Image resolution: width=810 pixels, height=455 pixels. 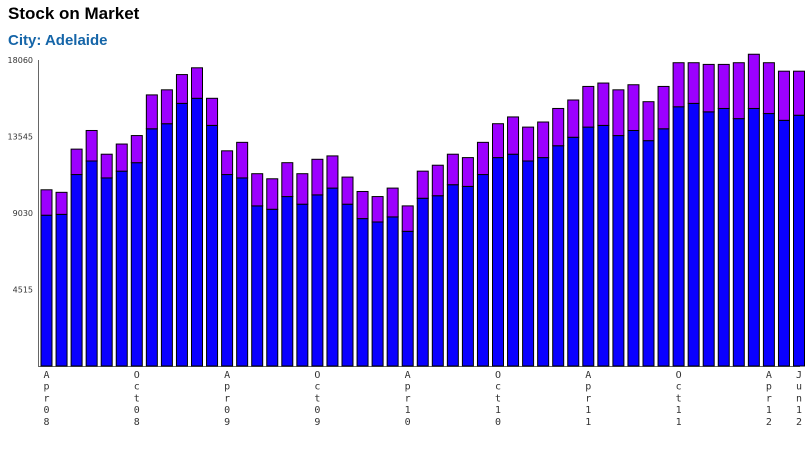 I want to click on y-tick-label: 9030, so click(x=23, y=213).